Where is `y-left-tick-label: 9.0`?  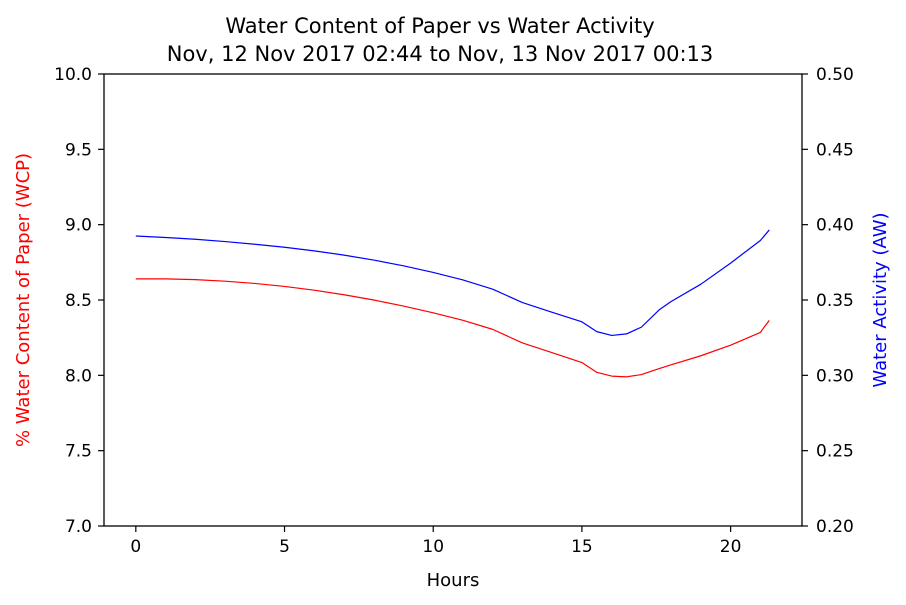
y-left-tick-label: 9.0 is located at coordinates (78, 226).